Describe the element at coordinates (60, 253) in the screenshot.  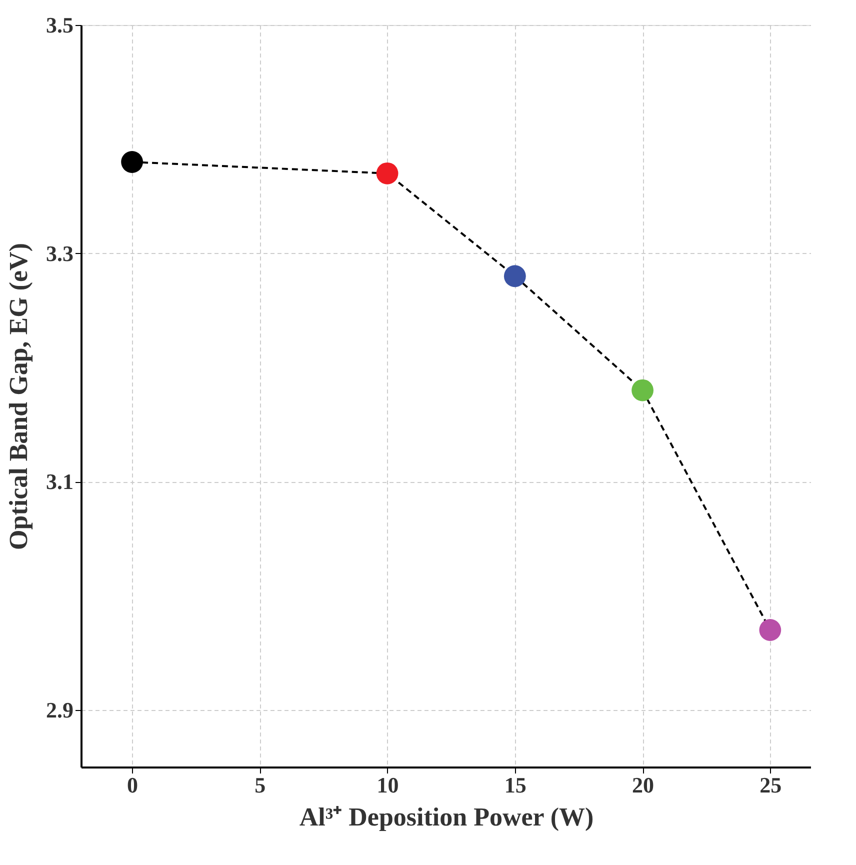
I see `y-tick-label: 3.3` at that location.